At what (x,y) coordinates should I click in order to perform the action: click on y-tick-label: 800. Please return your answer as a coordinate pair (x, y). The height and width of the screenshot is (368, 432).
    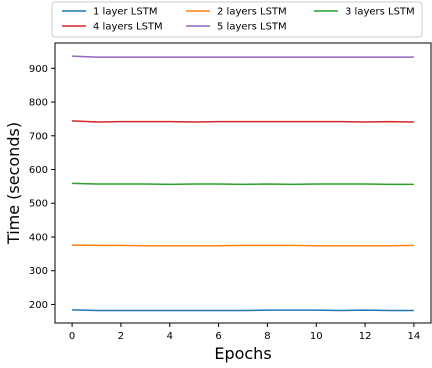
    Looking at the image, I should click on (38, 103).